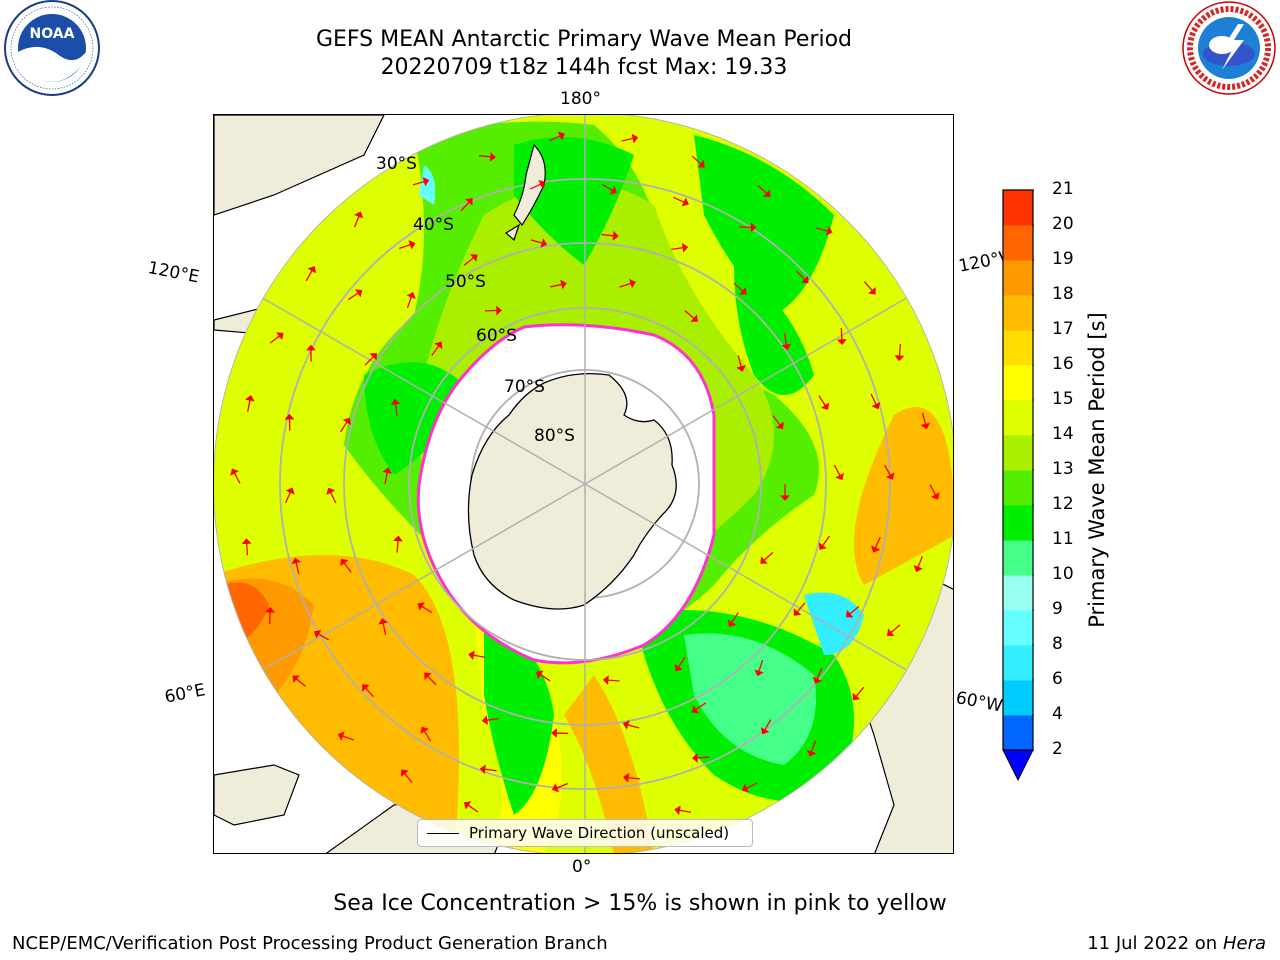  I want to click on legend-label: Primary Wave Direction (unscaled), so click(599, 833).